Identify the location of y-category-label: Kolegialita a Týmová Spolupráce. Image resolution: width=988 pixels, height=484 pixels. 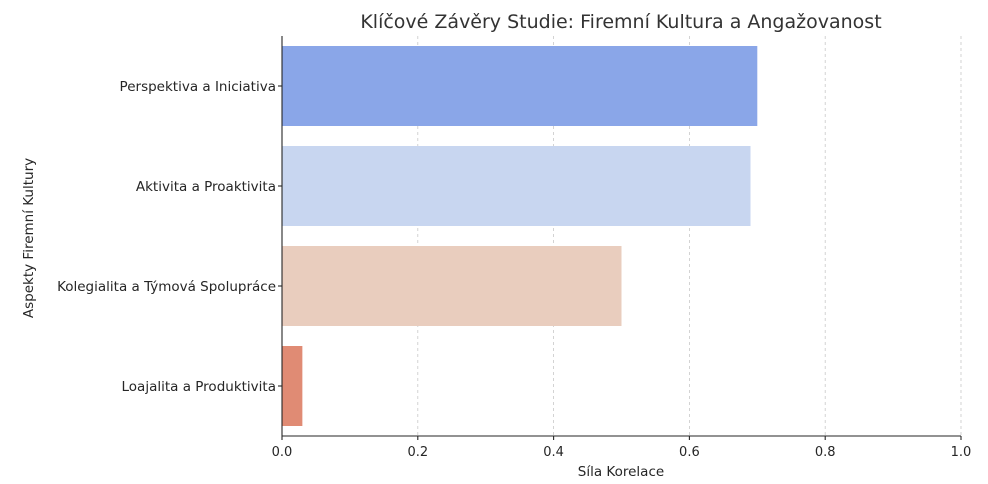
(166, 287).